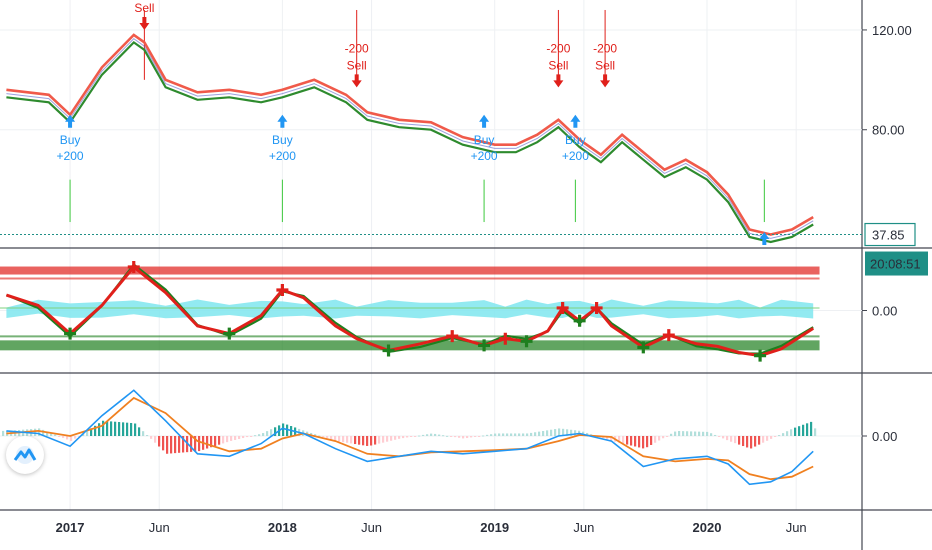  I want to click on x-tick-label: Jun, so click(583, 527).